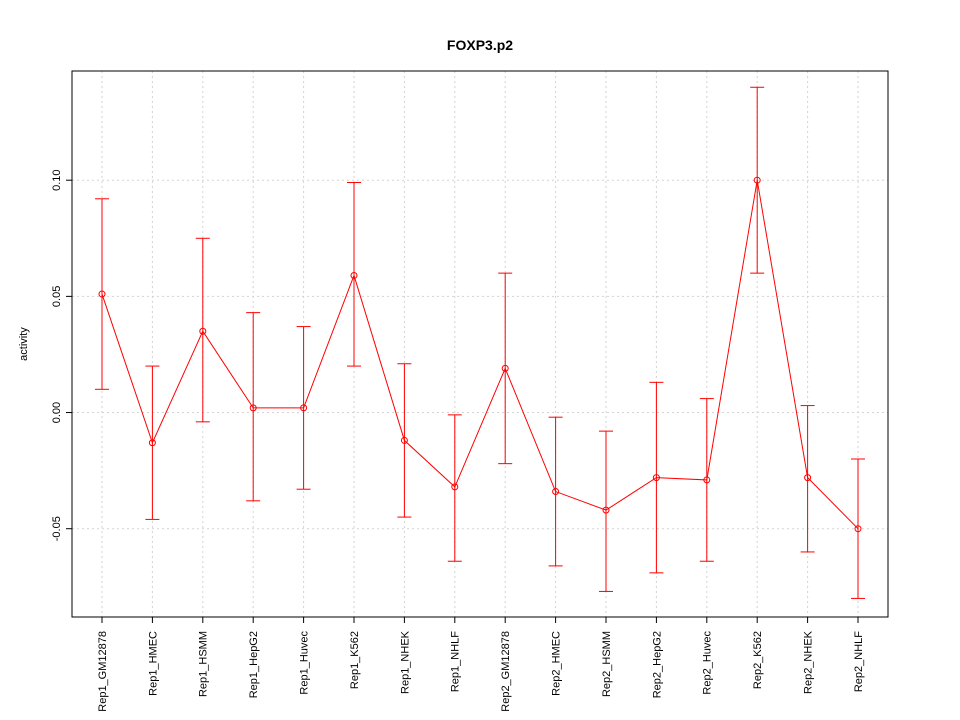 The image size is (960, 720). What do you see at coordinates (506, 671) in the screenshot?
I see `x-tick-label: Rep2_GM12878` at bounding box center [506, 671].